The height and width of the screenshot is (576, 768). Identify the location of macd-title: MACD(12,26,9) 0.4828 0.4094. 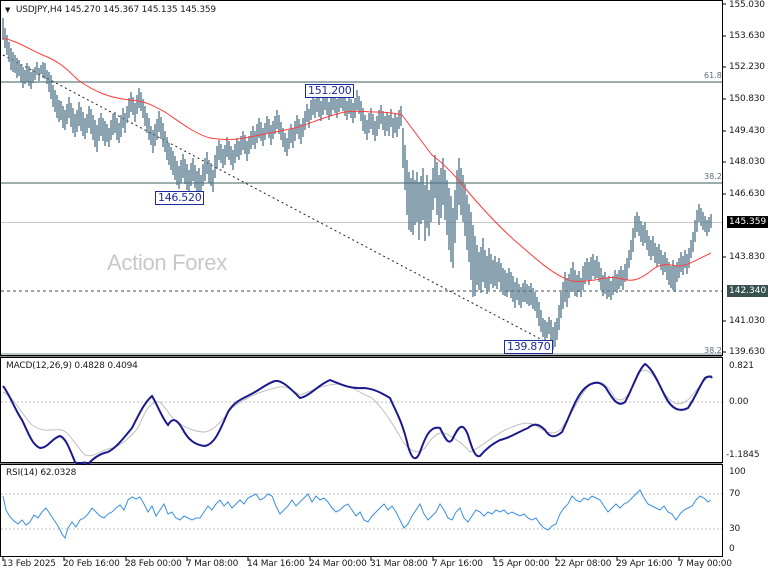
(72, 366).